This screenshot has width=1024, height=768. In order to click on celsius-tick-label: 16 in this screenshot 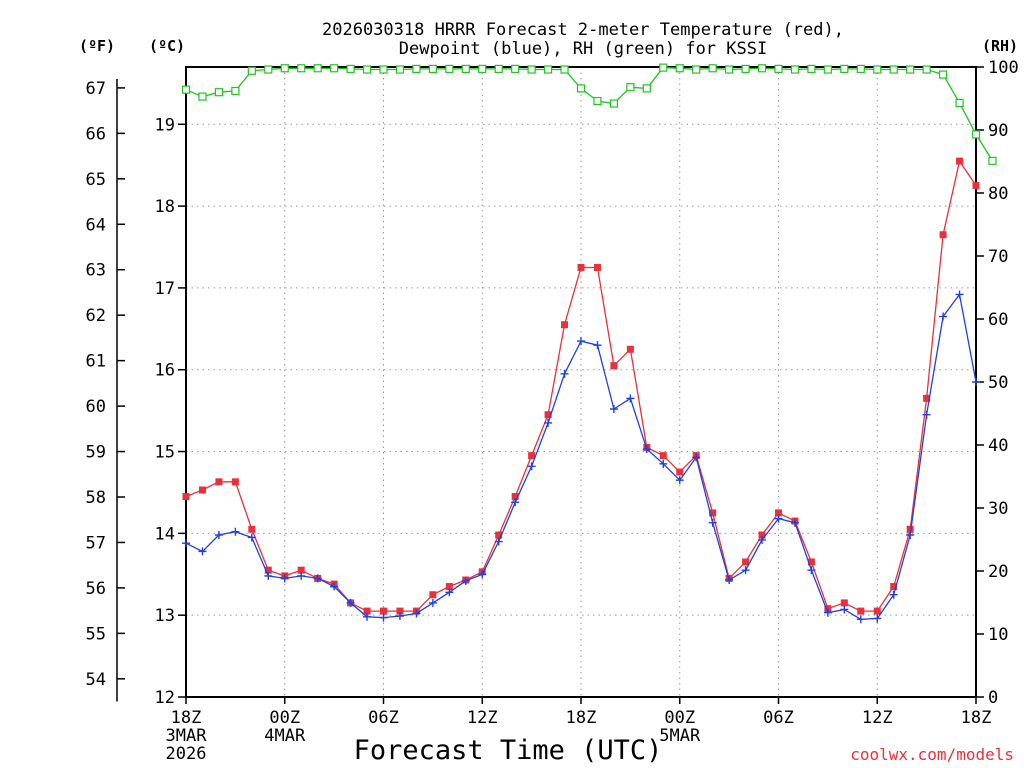, I will do `click(165, 371)`.